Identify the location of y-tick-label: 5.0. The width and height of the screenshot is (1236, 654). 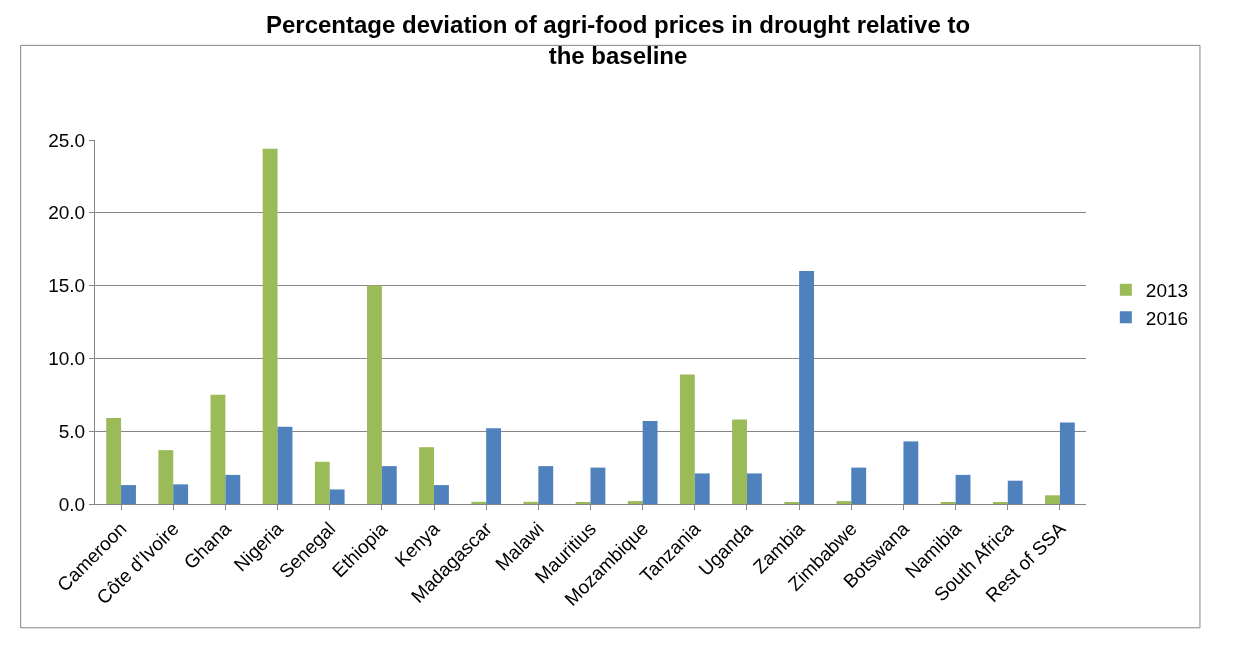
(72, 431).